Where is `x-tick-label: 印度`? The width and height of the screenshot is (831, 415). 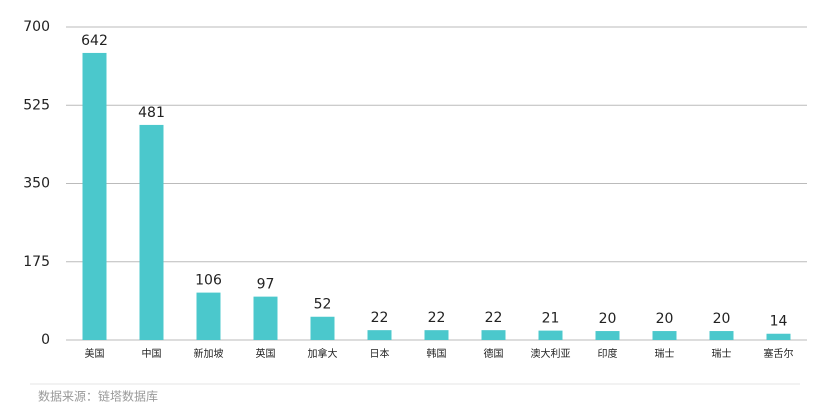
x-tick-label: 印度 is located at coordinates (608, 353).